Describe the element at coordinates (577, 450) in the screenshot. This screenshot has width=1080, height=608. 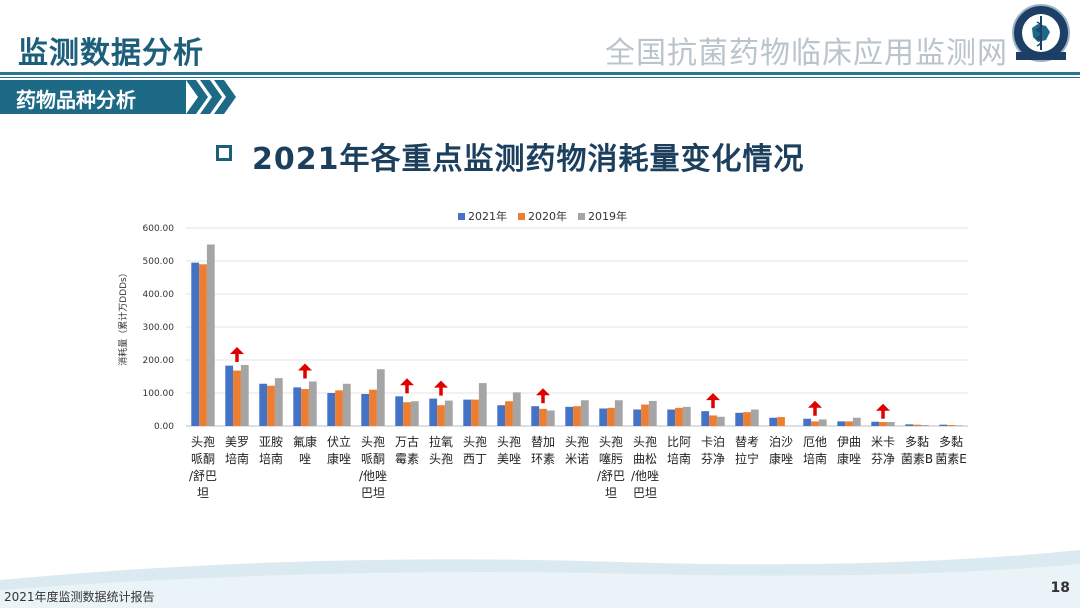
I see `x-category-label: 头孢米诺` at that location.